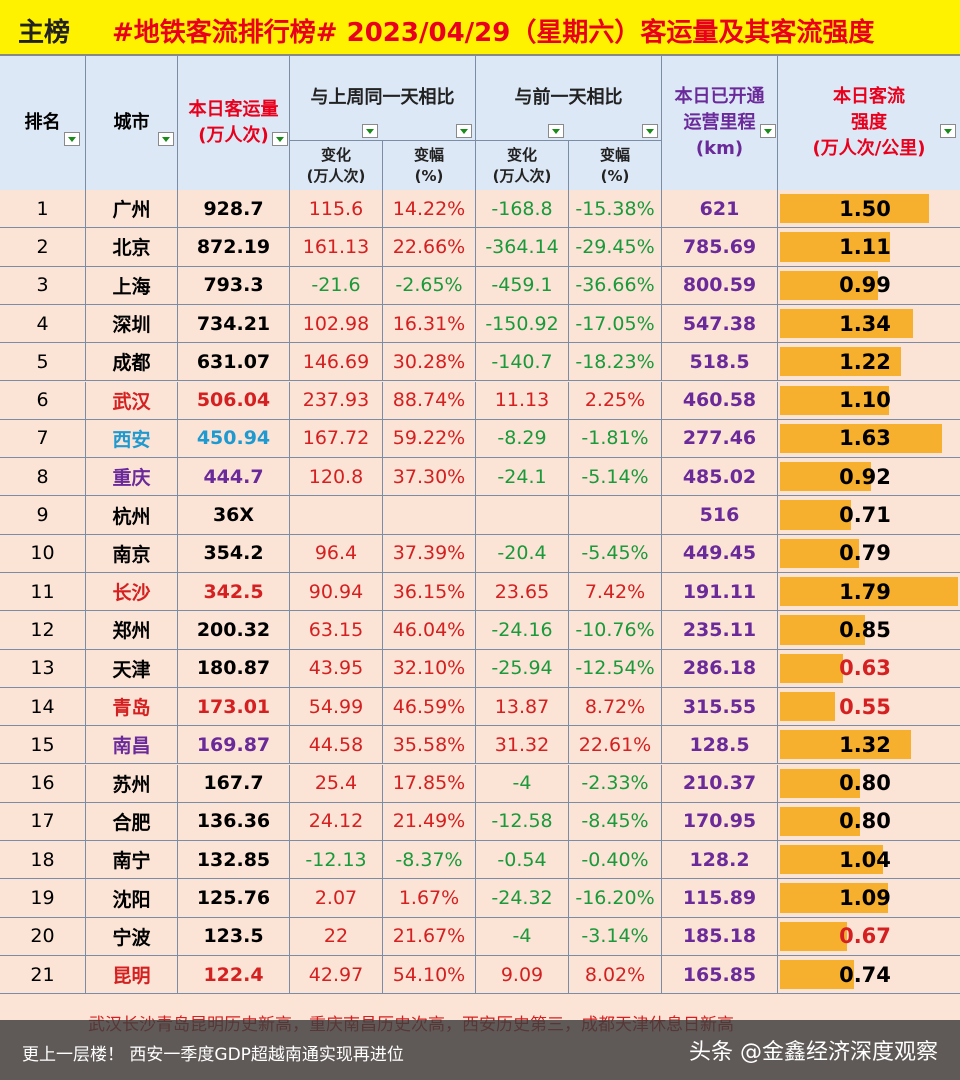 The image size is (960, 1080). Describe the element at coordinates (429, 323) in the screenshot. I see `cell-wk-pct: 16.31%` at that location.